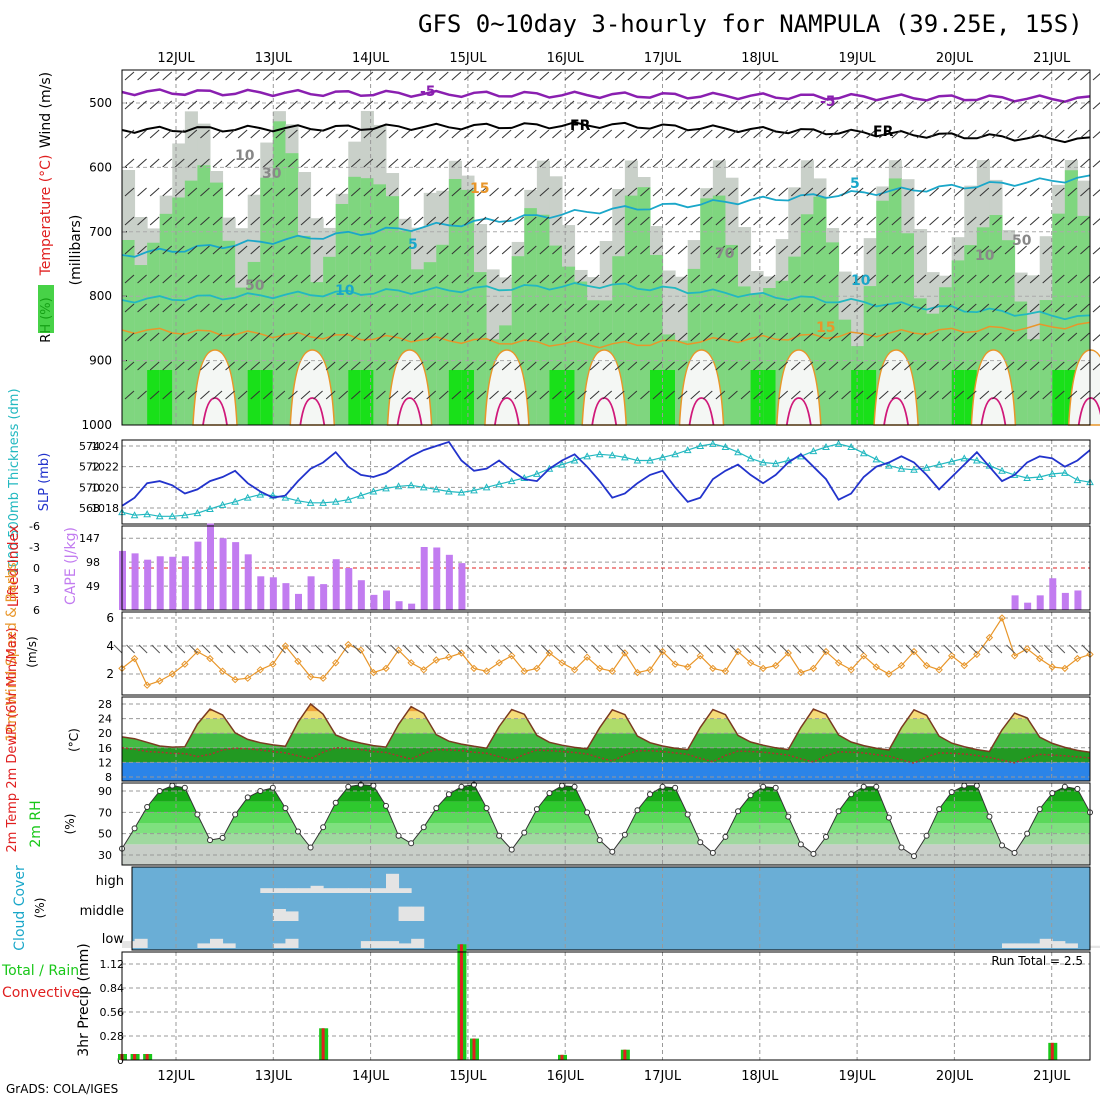 Image resolution: width=1100 pixels, height=1100 pixels. Describe the element at coordinates (468, 1076) in the screenshot. I see `bottom-date-label: 15JUL` at that location.